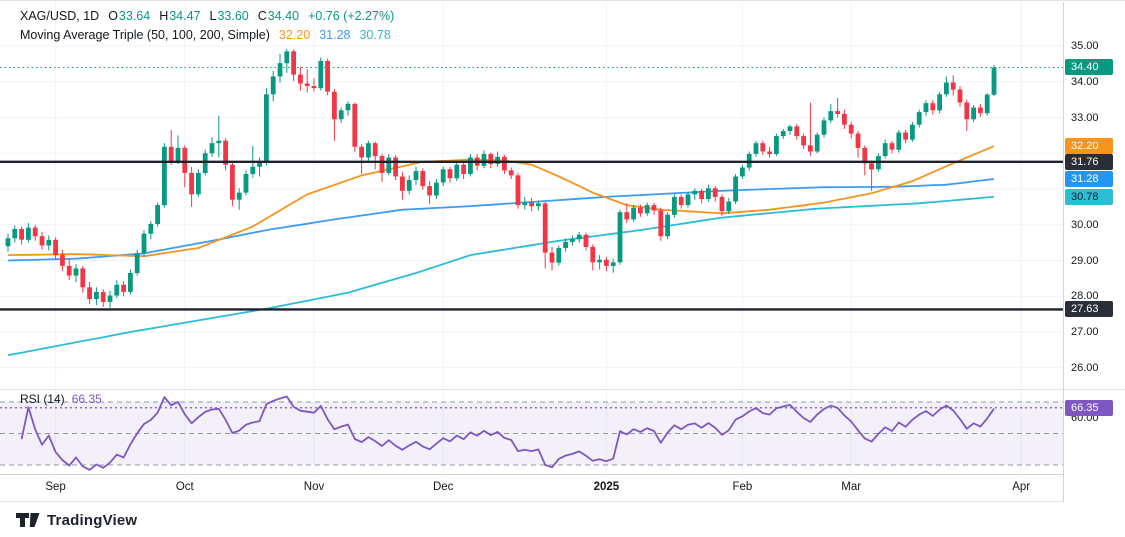  What do you see at coordinates (1085, 81) in the screenshot?
I see `price-tick-label: 34.00` at bounding box center [1085, 81].